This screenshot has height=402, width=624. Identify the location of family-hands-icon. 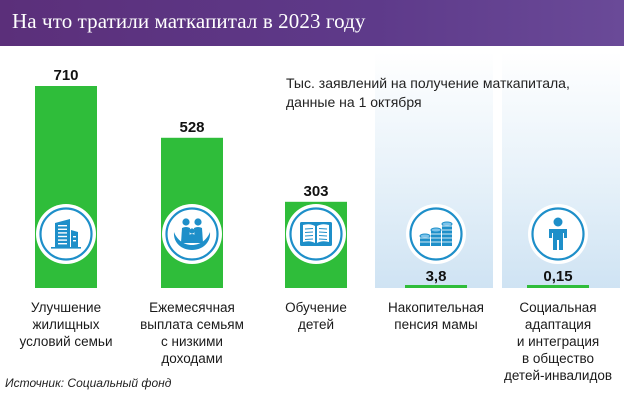
(192, 234).